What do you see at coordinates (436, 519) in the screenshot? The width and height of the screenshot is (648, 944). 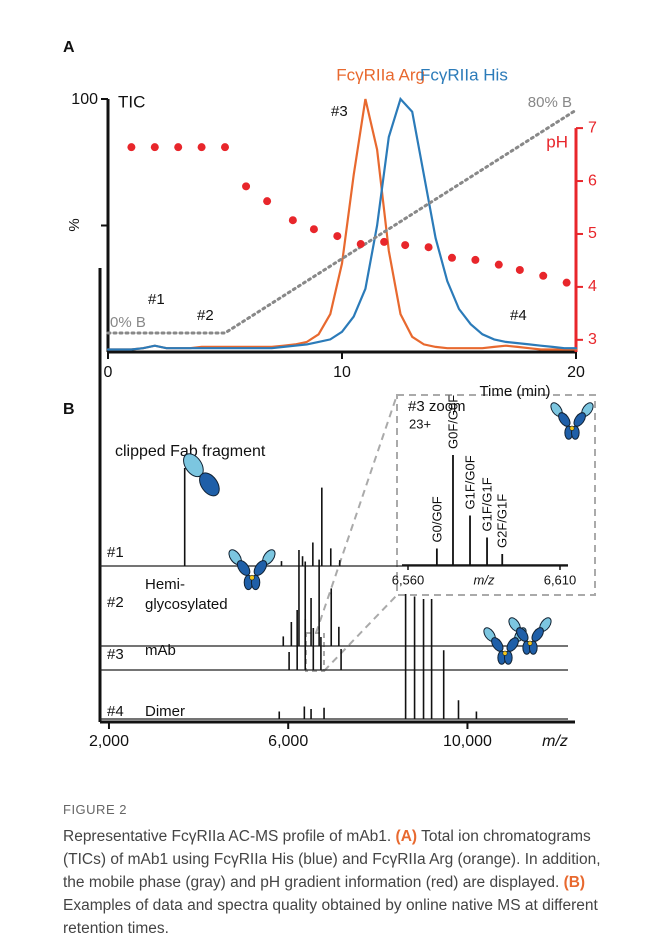 I see `peak-label: G0/G0F` at bounding box center [436, 519].